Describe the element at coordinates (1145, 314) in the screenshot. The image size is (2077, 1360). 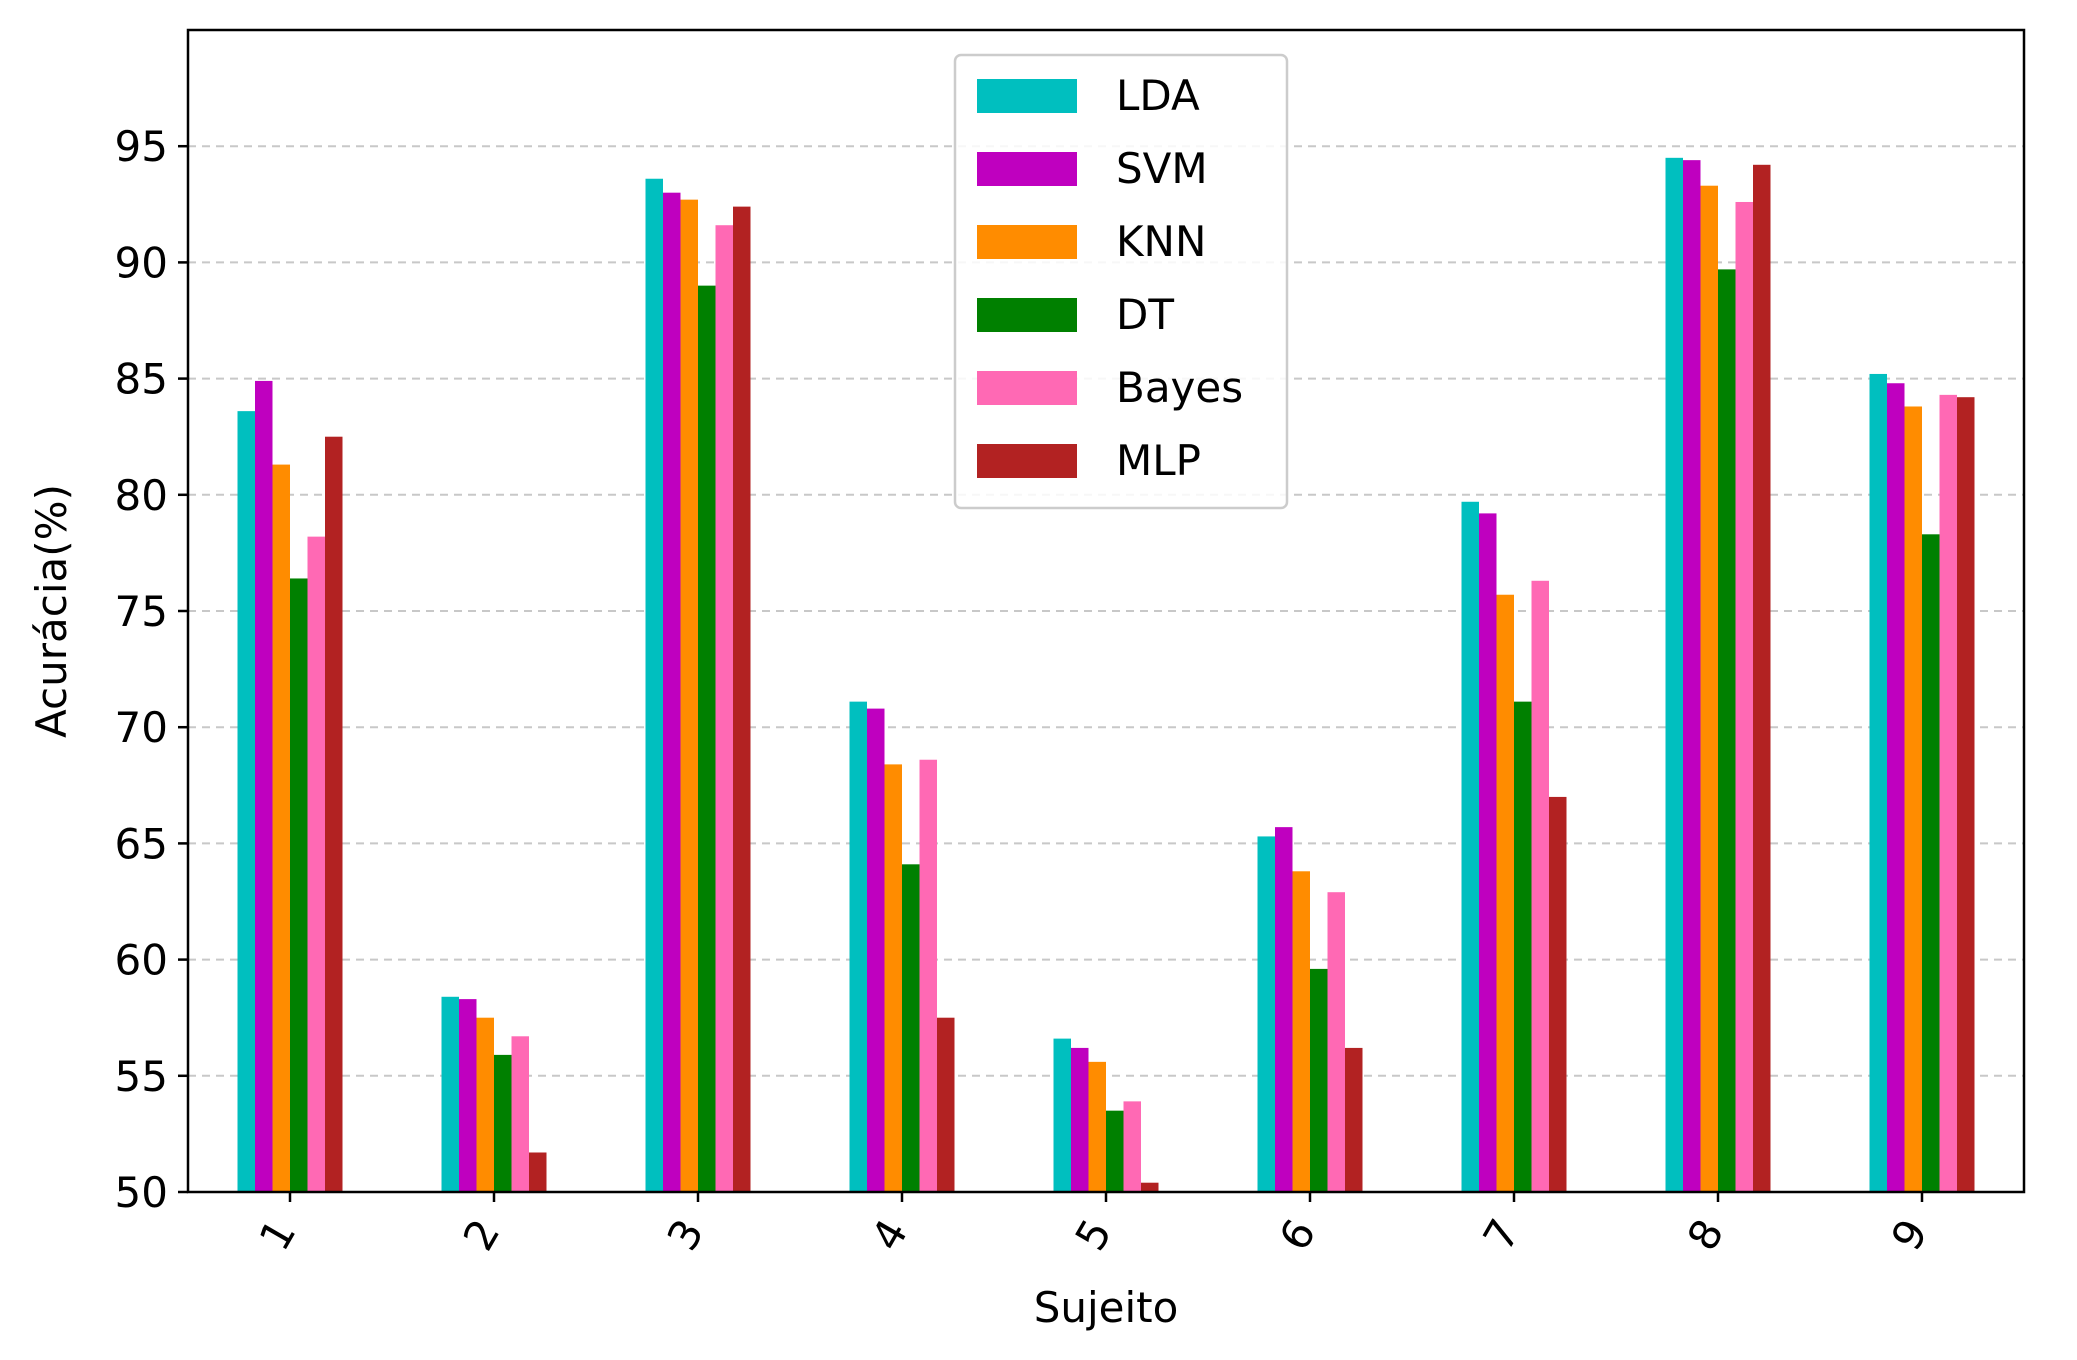
I see `legend-label-dt: DT` at that location.